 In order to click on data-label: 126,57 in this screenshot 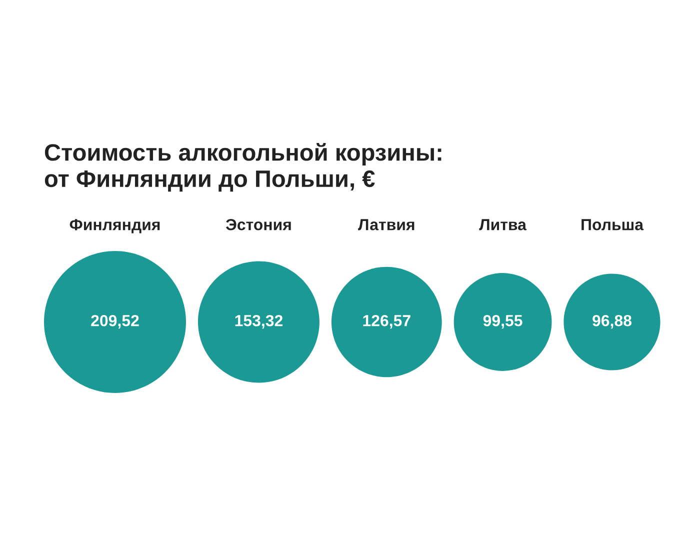, I will do `click(386, 321)`.